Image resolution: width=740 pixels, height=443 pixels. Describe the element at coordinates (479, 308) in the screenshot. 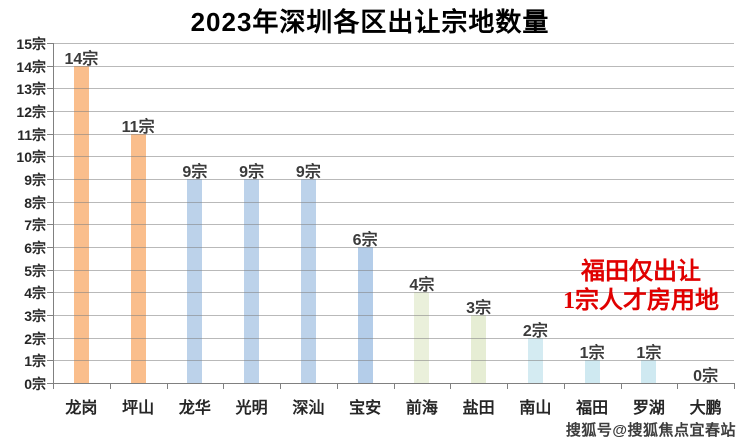

I see `bar-value-label: 3宗` at that location.